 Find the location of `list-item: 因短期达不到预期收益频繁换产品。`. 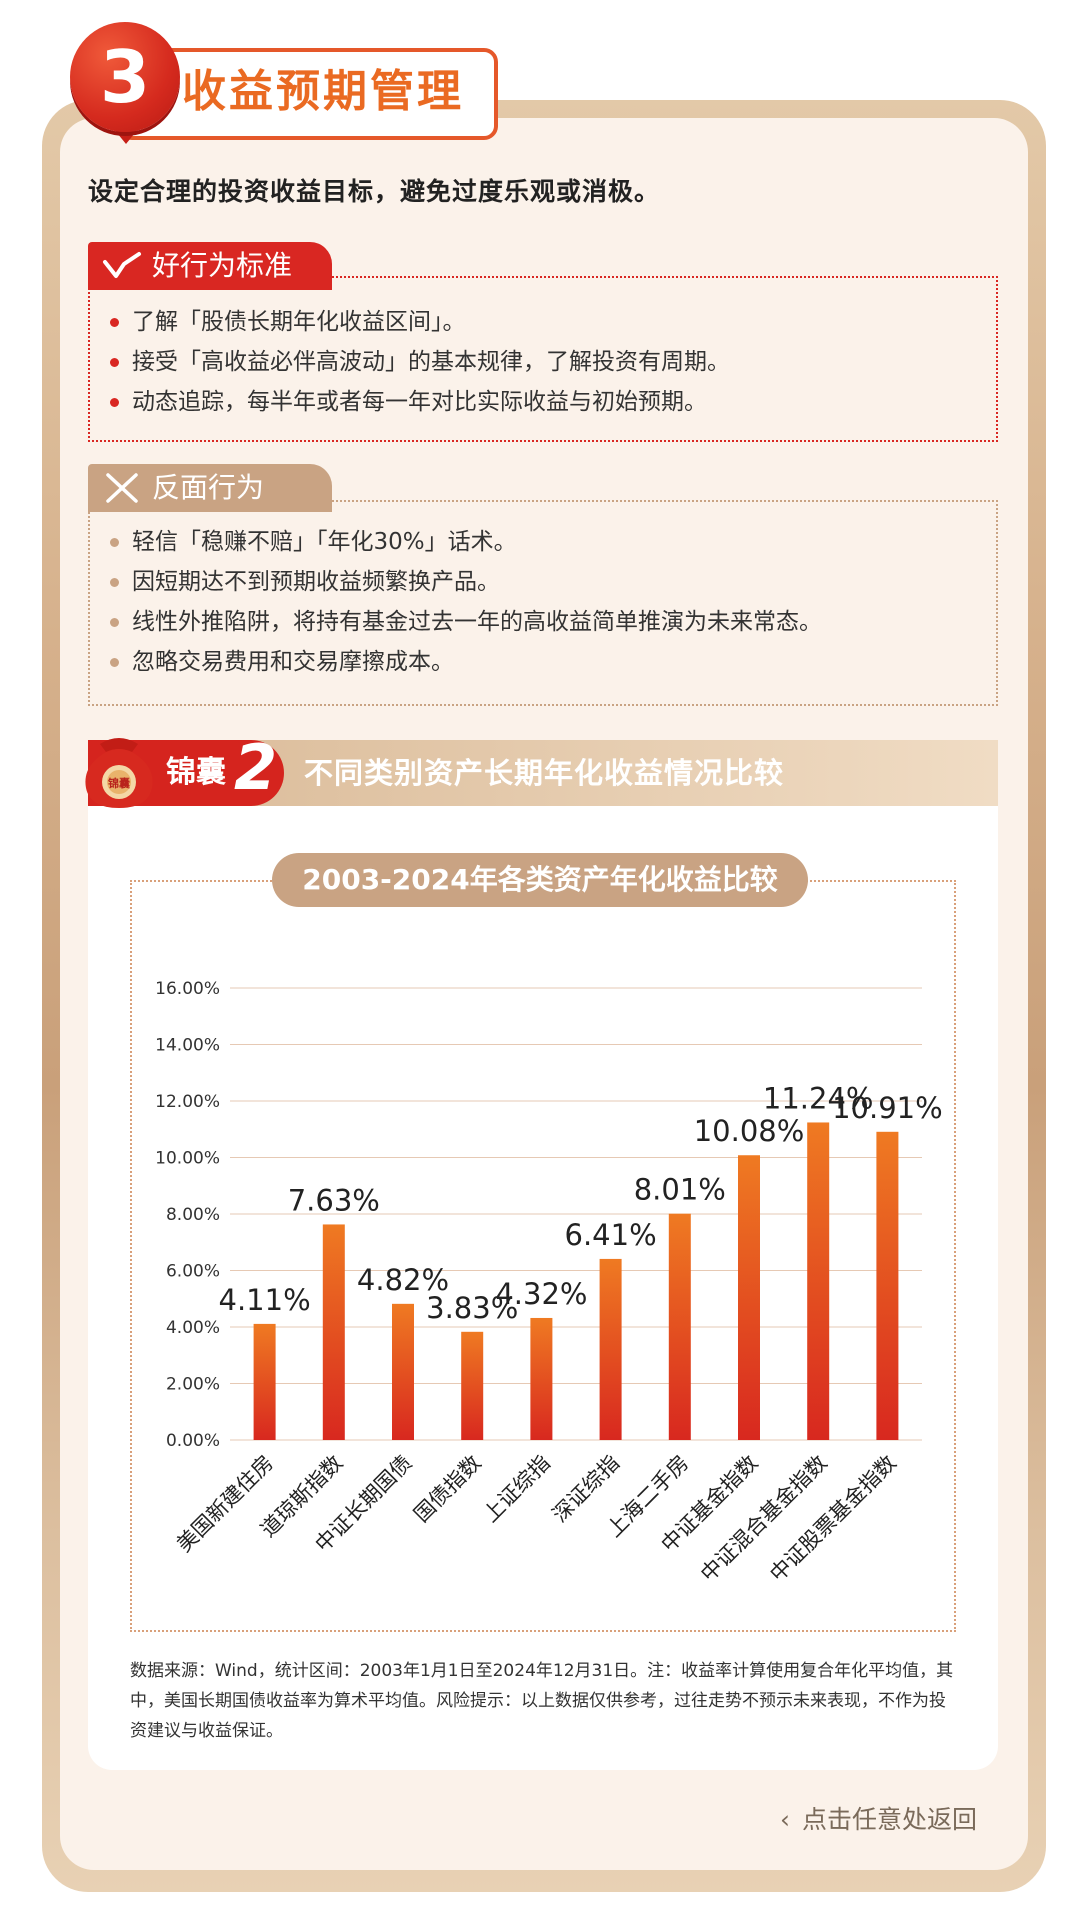

list-item: 因短期达不到预期收益频繁换产品。 is located at coordinates (466, 582).